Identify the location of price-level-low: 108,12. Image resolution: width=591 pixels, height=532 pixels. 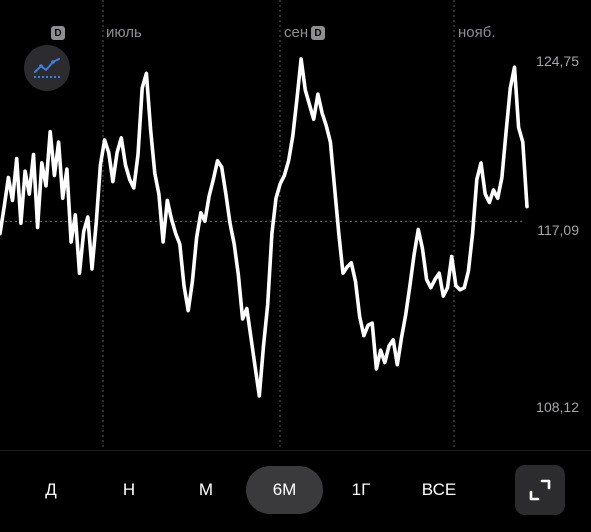
(557, 407).